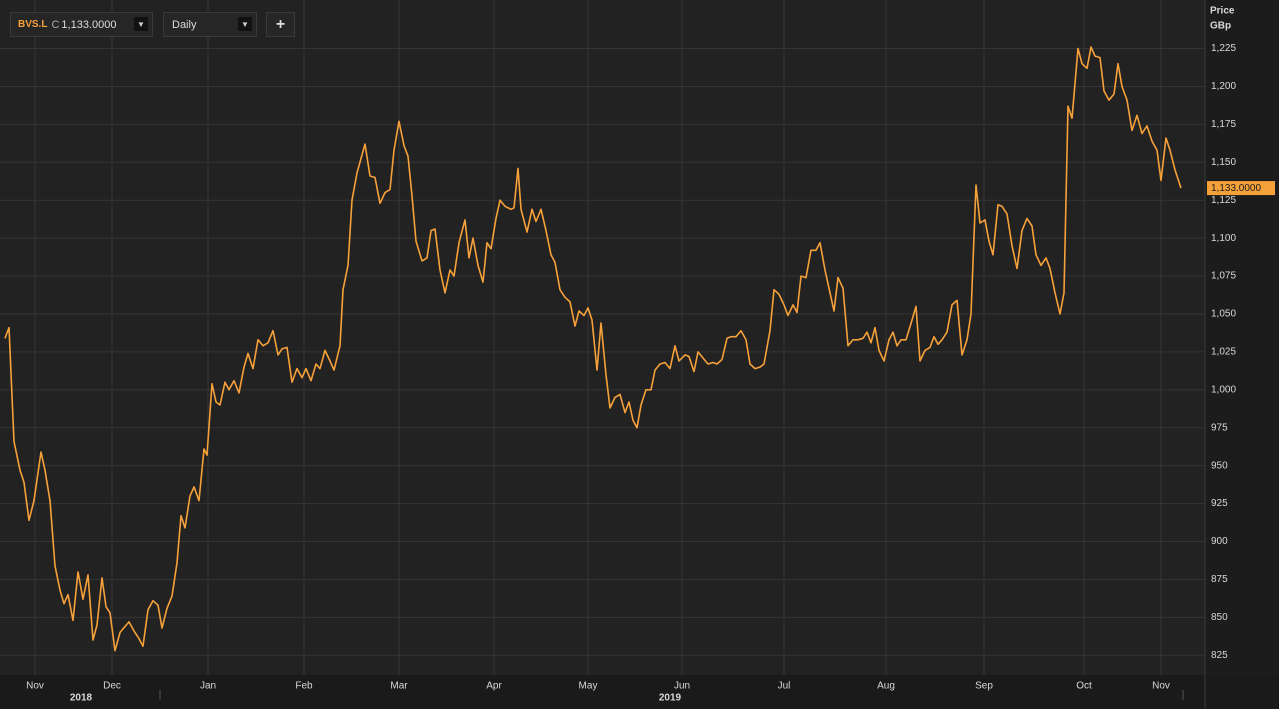  I want to click on y-tick-label: 1,175, so click(1223, 124).